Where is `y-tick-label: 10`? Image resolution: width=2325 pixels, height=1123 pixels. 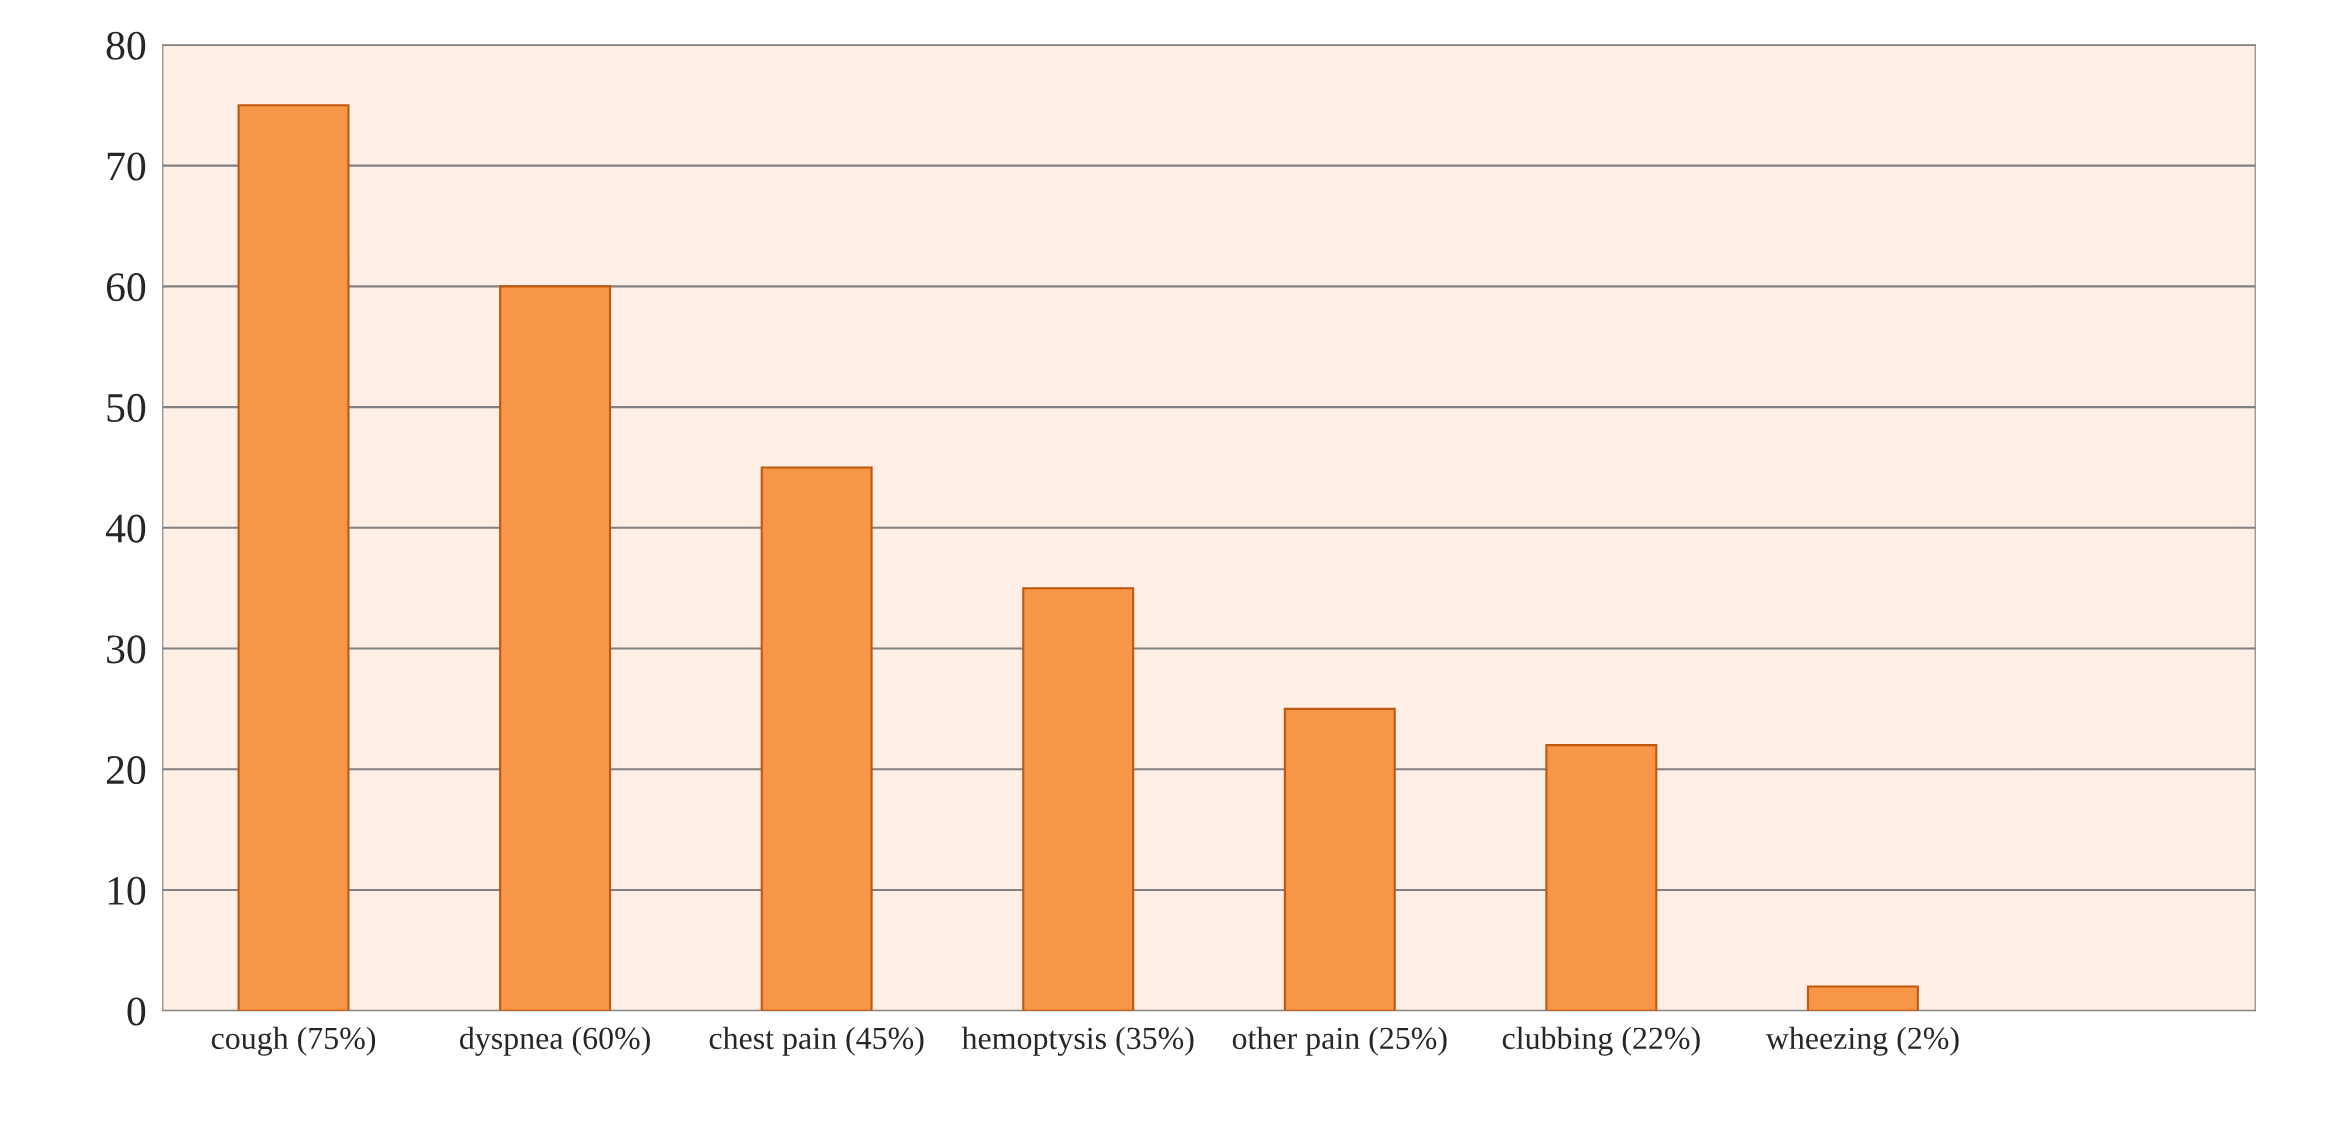
y-tick-label: 10 is located at coordinates (127, 890).